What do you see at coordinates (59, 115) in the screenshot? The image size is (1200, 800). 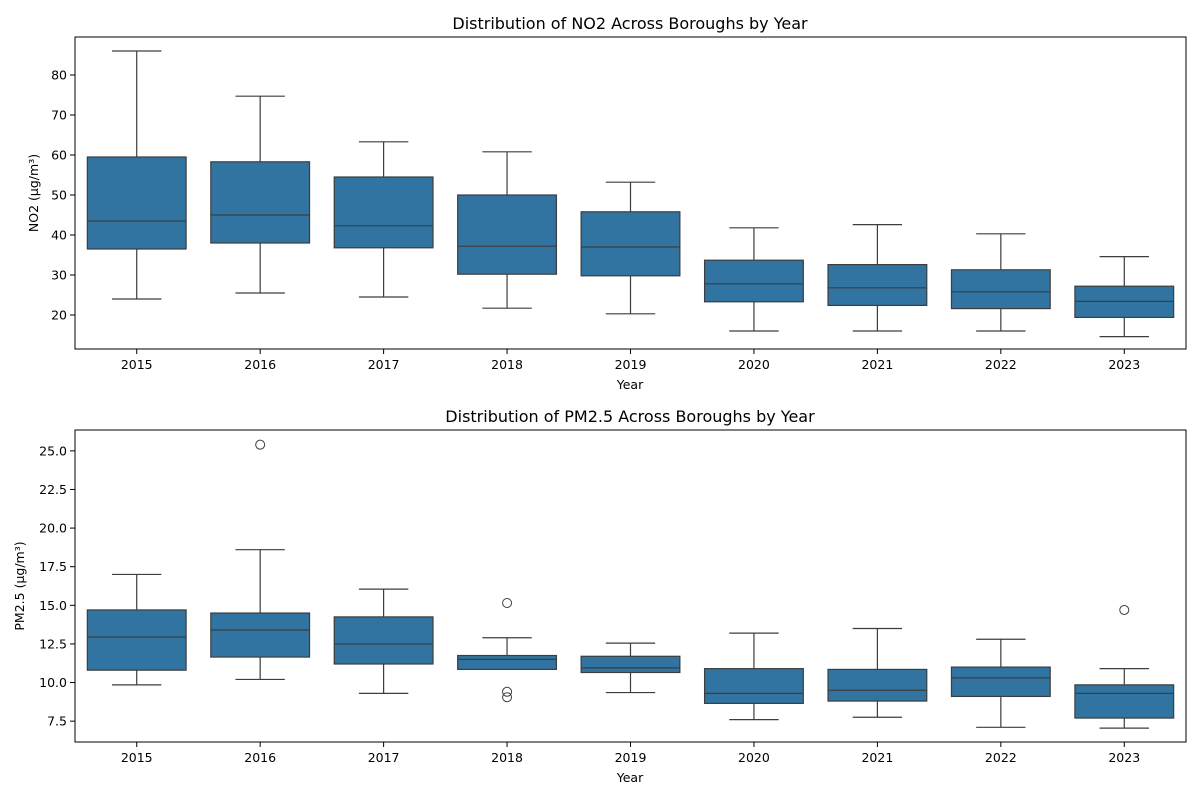 I see `y-tick-label: 70` at bounding box center [59, 115].